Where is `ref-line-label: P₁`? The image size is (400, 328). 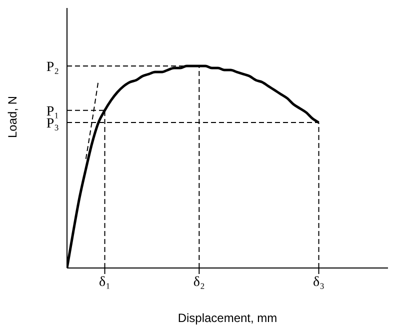 ref-line-label: P₁ is located at coordinates (52, 112).